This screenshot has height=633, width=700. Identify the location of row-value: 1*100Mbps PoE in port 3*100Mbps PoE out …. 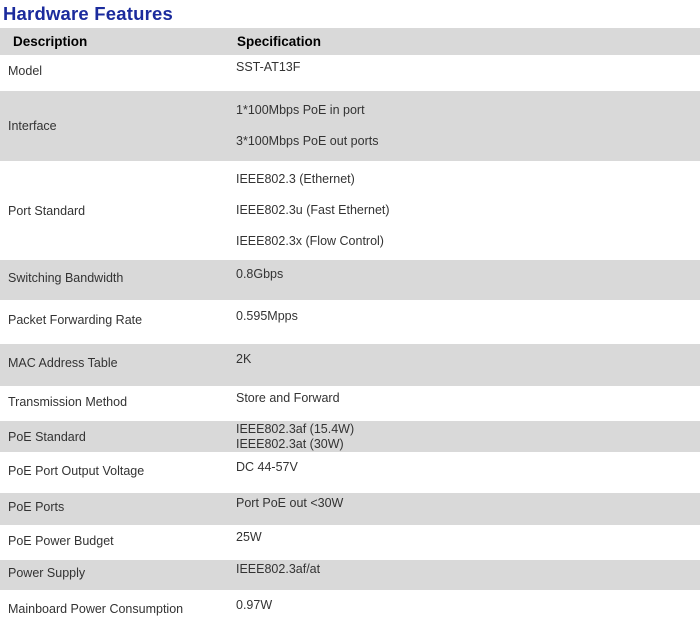
(464, 126).